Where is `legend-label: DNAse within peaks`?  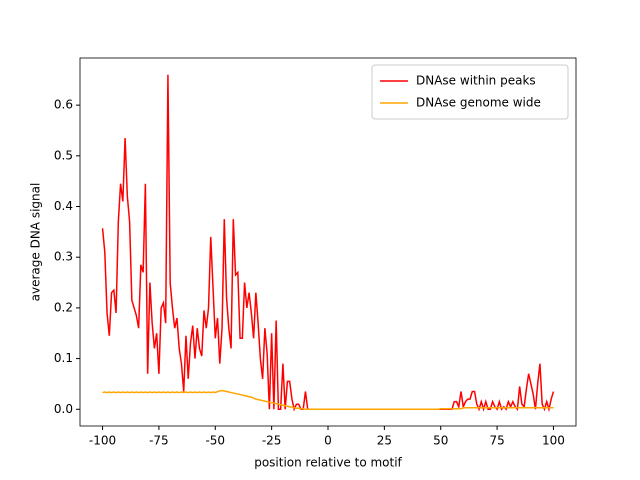 legend-label: DNAse within peaks is located at coordinates (476, 81).